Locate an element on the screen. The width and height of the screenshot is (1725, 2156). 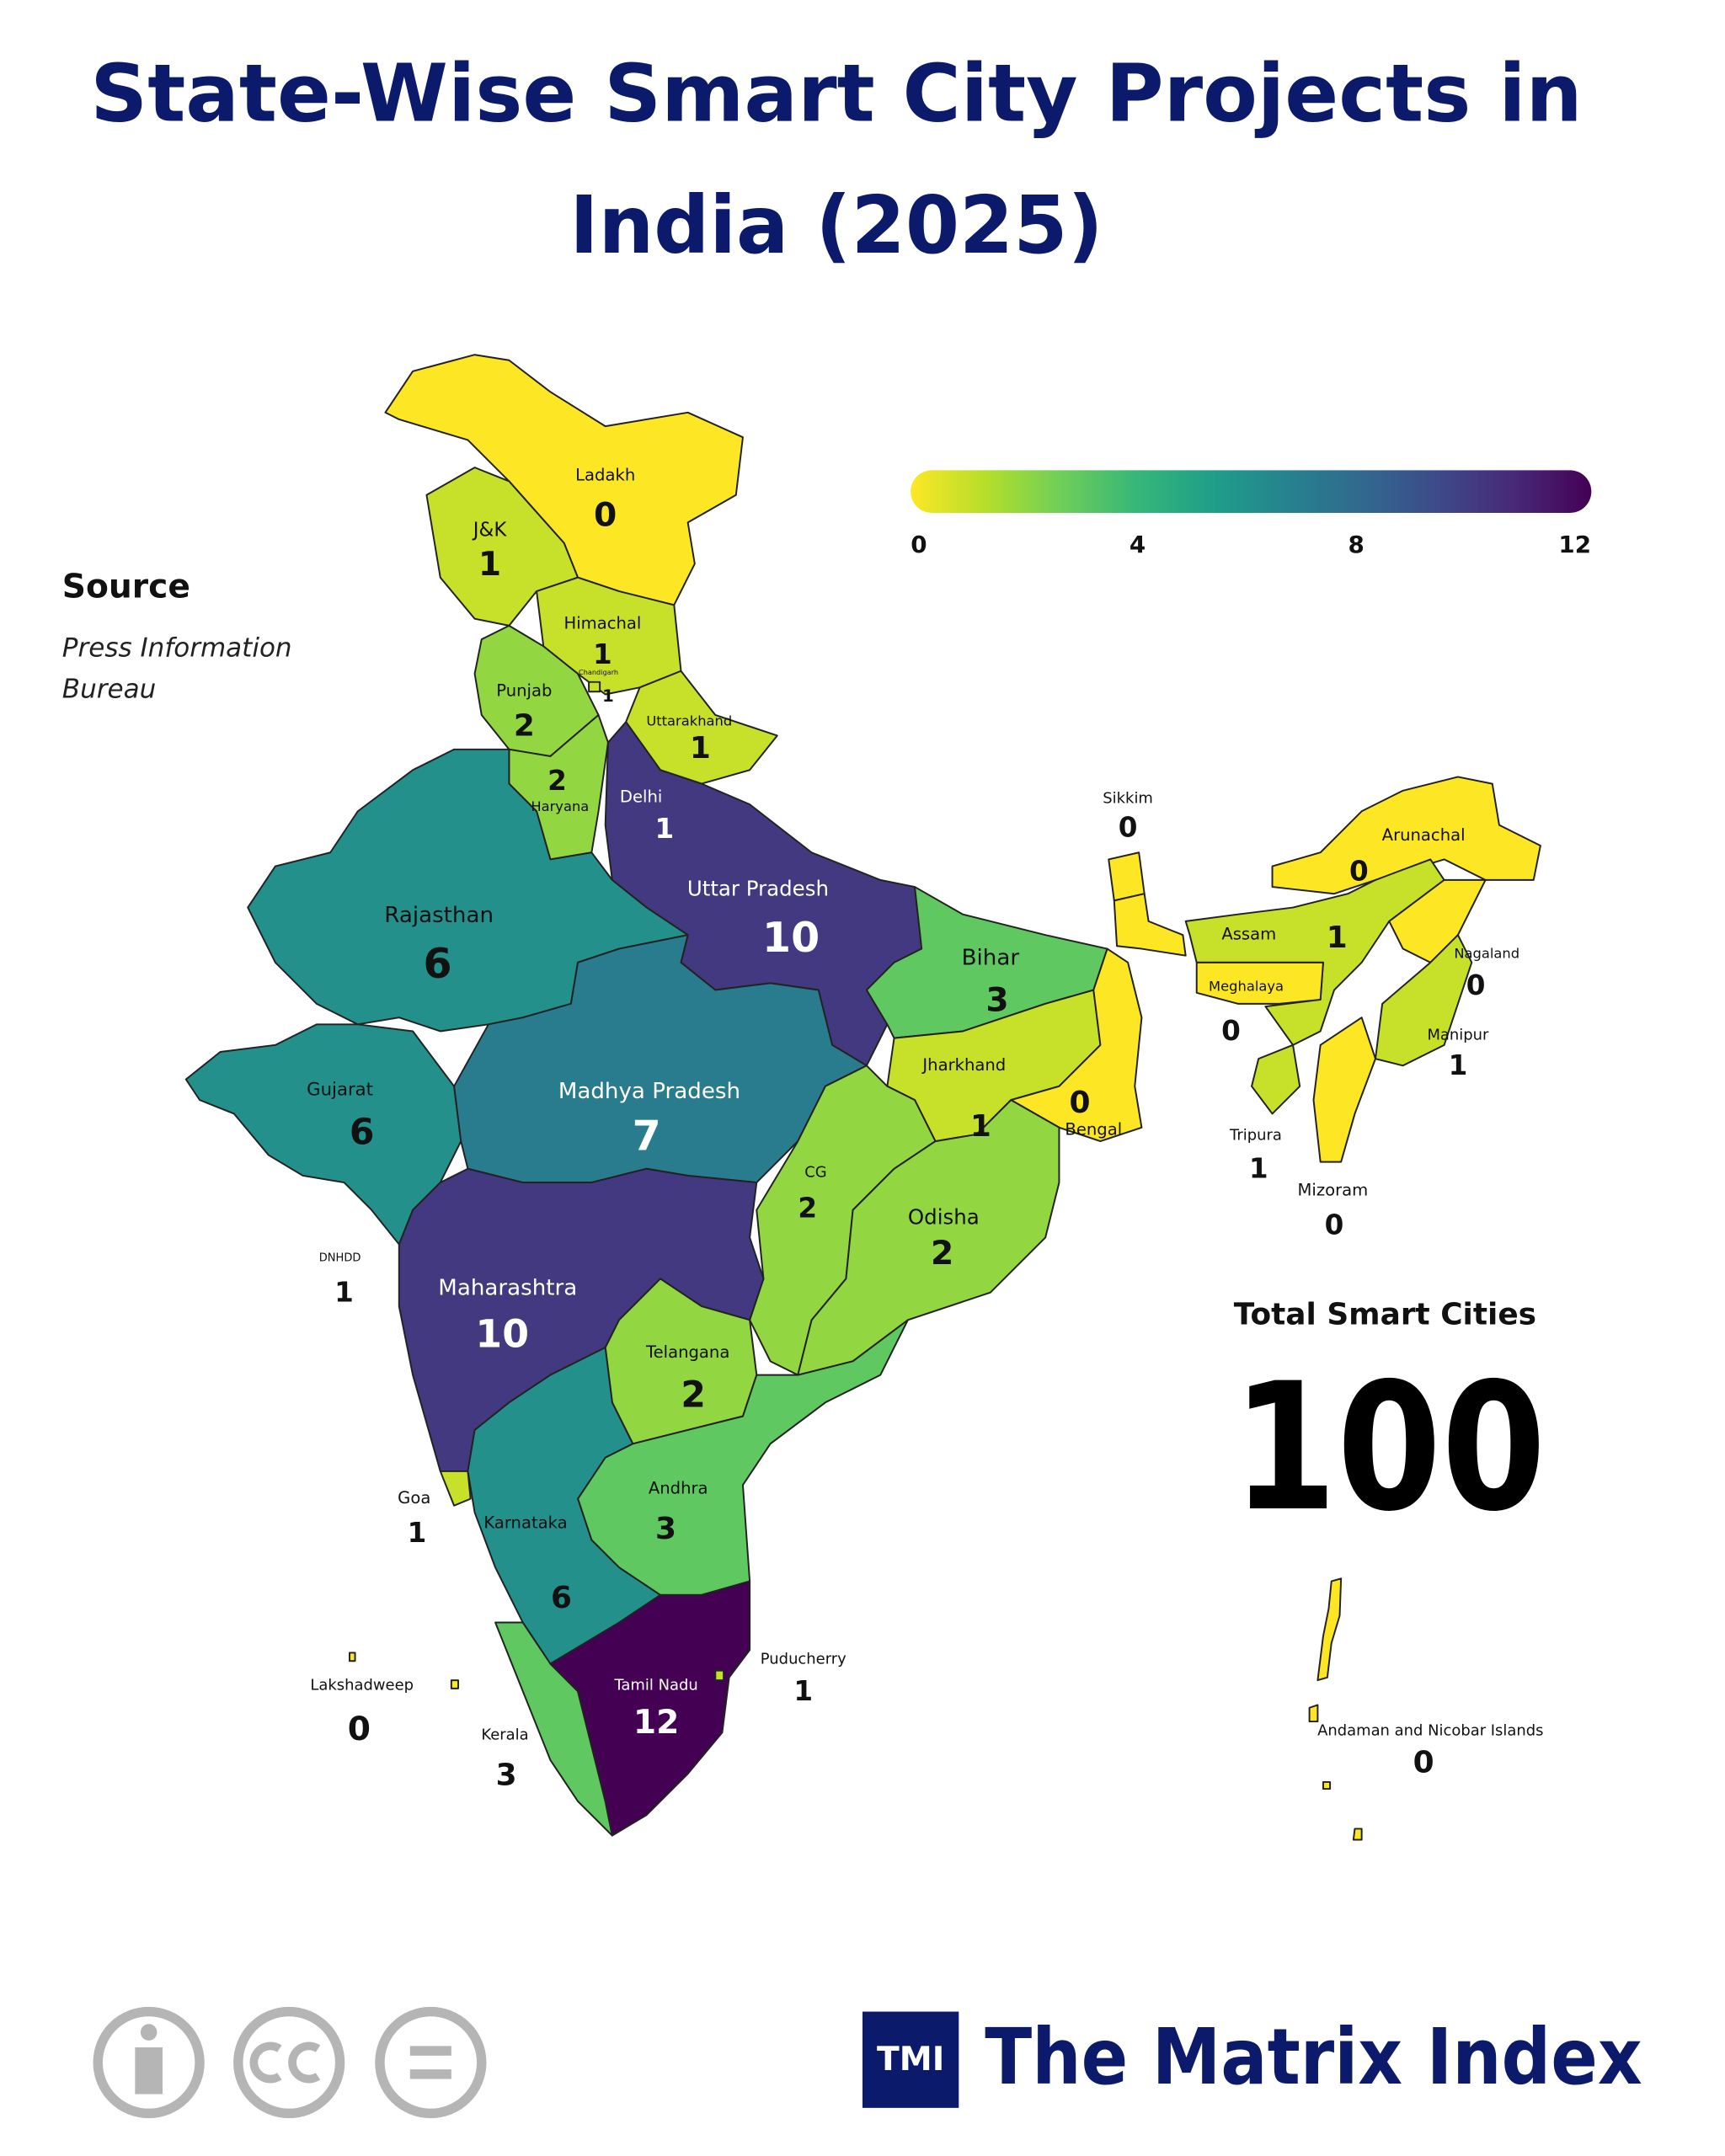
region-name: Andaman and Nicobar Islands is located at coordinates (1430, 1731).